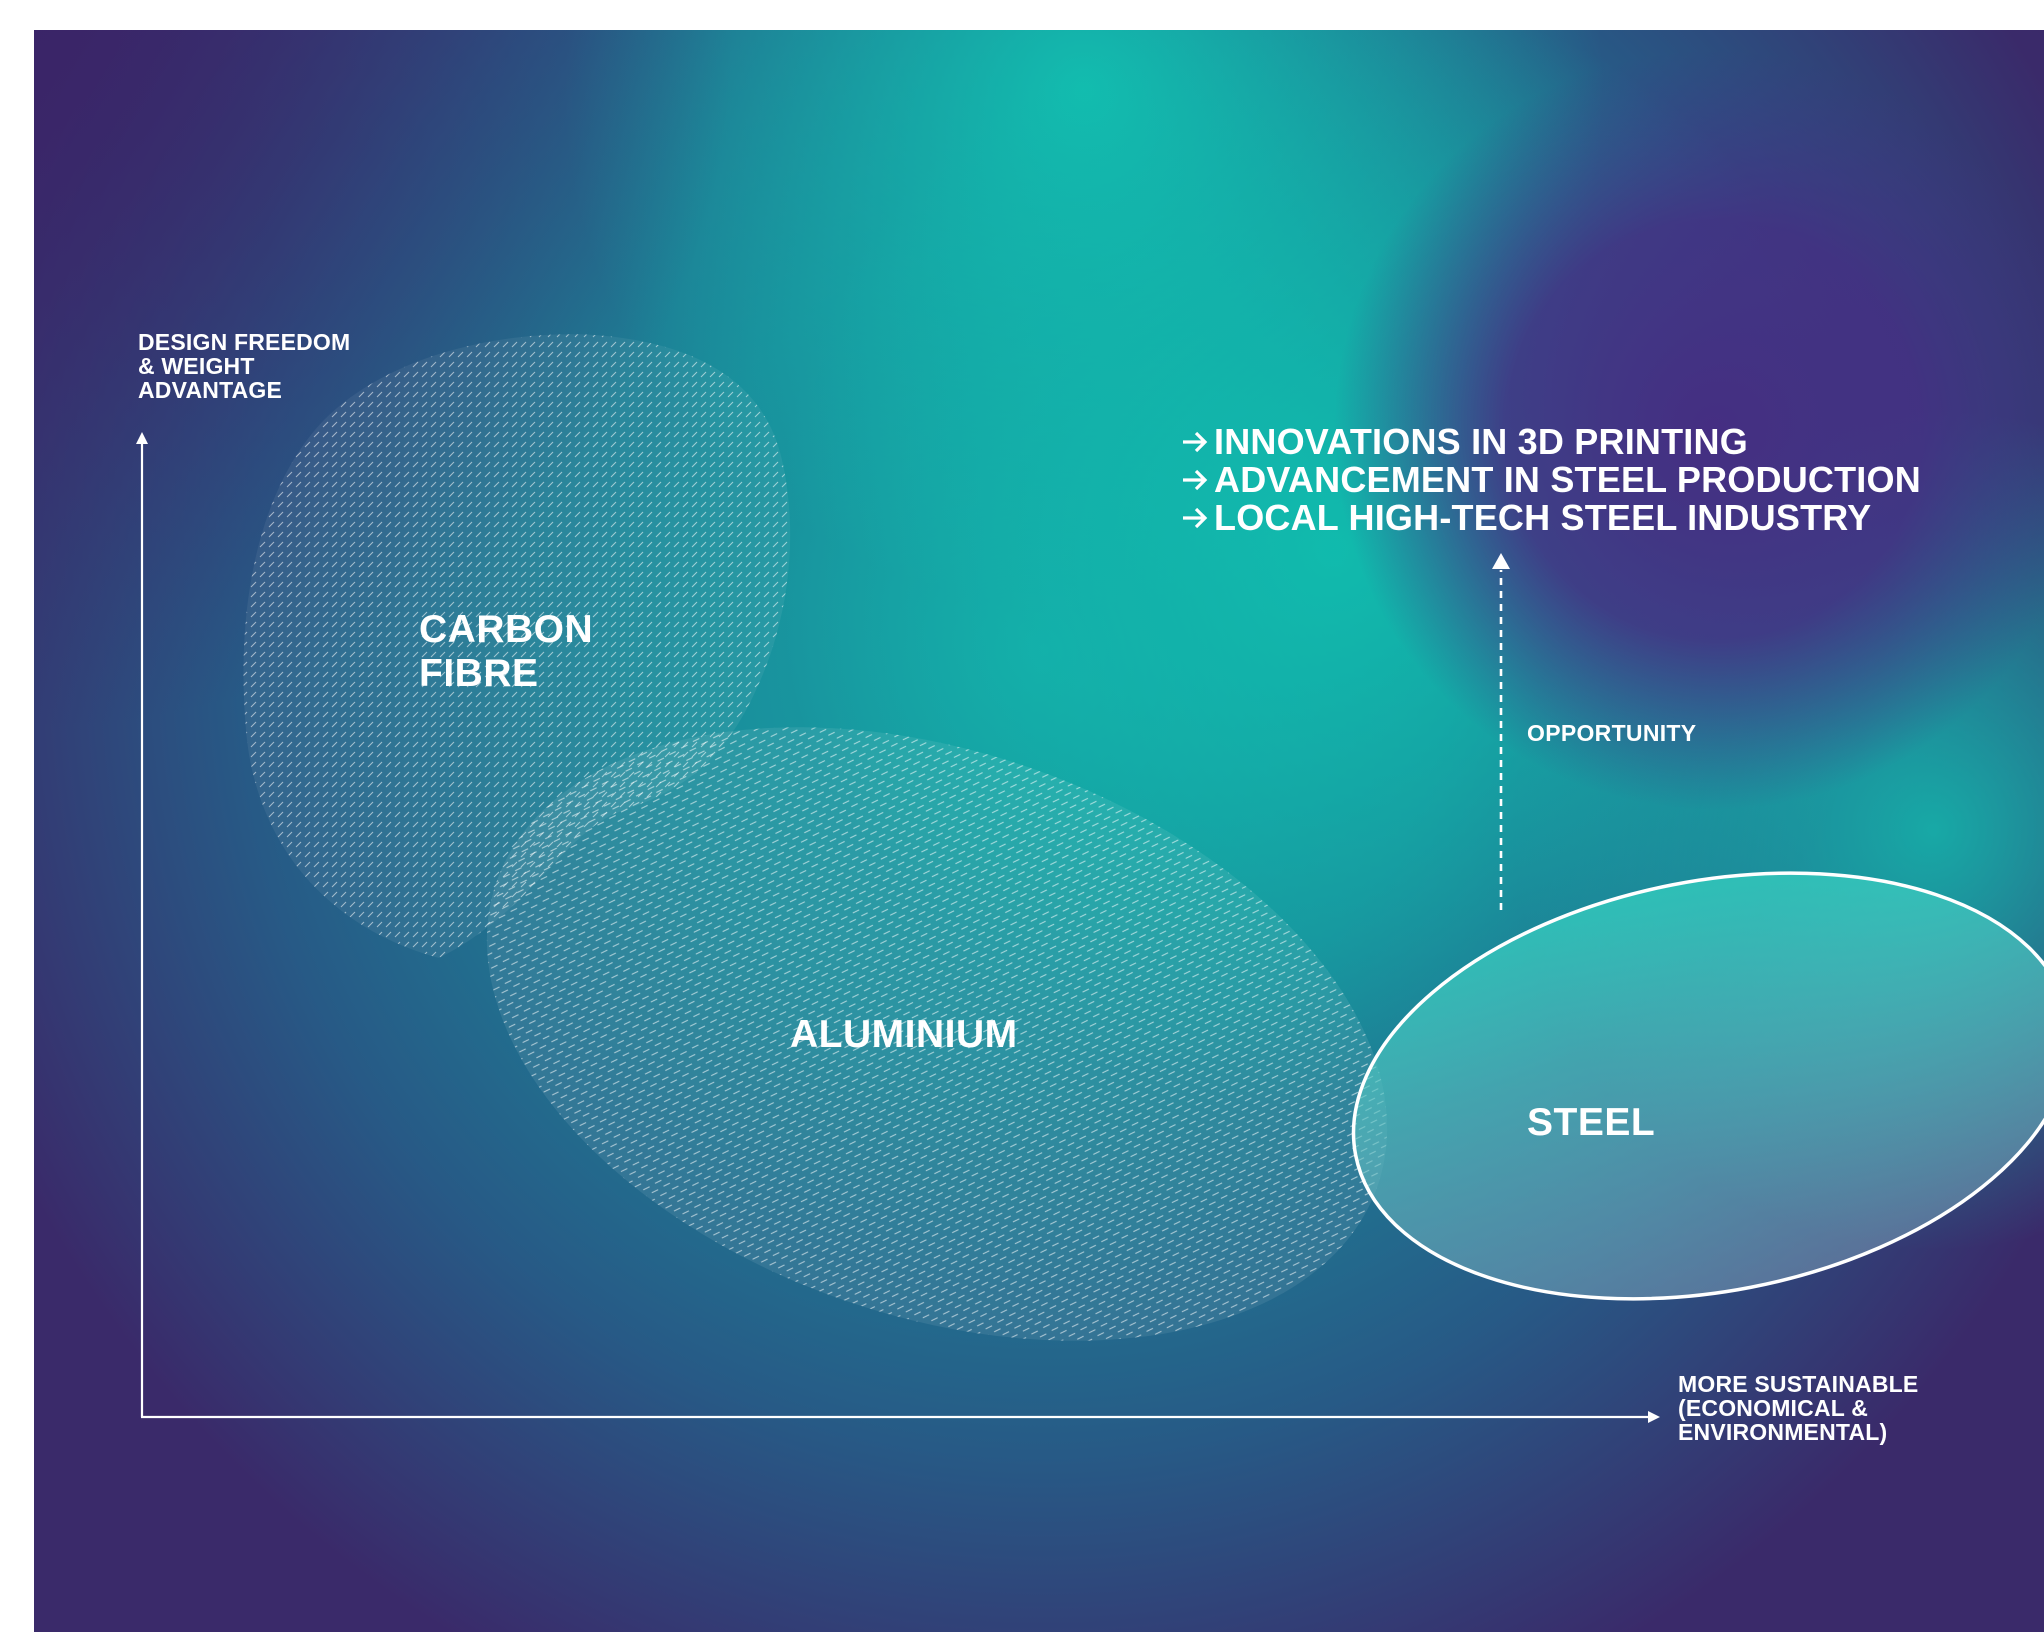 Image resolution: width=2044 pixels, height=1632 pixels. What do you see at coordinates (244, 342) in the screenshot?
I see `y-axis-label-line: DESIGN FREEDOM` at bounding box center [244, 342].